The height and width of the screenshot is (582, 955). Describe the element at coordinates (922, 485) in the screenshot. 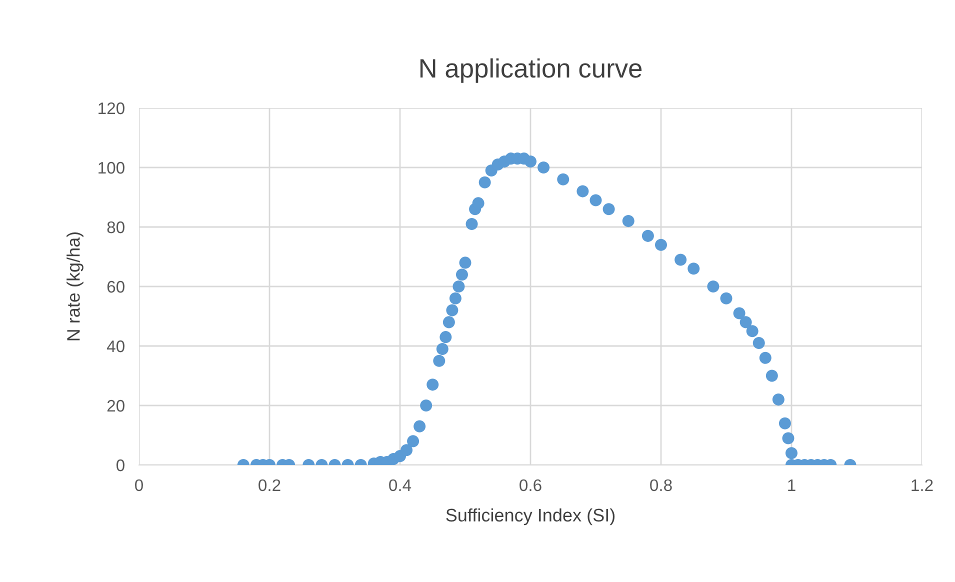

I see `x-tick-label: 1.2` at that location.